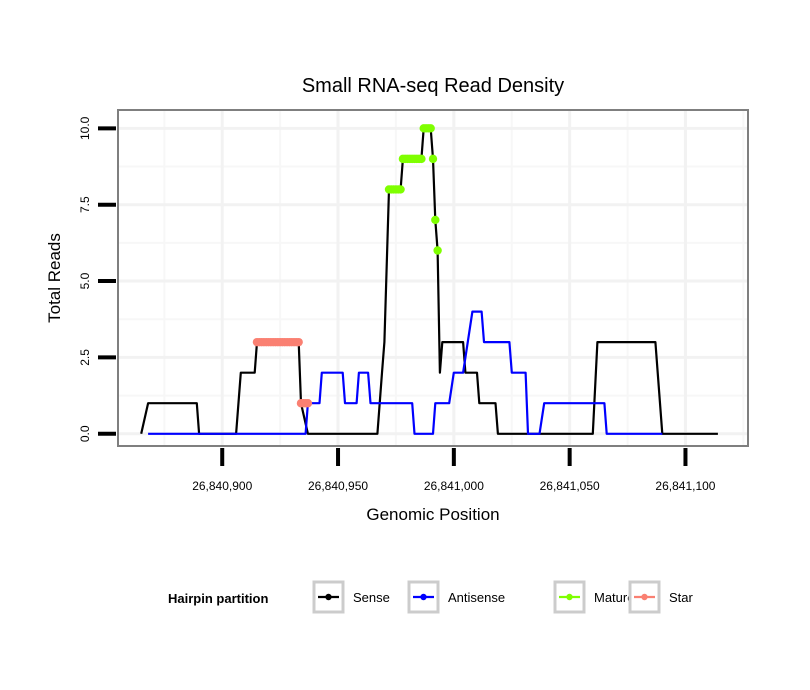 This screenshot has height=690, width=810. I want to click on y-axis-title: Total Reads, so click(54, 278).